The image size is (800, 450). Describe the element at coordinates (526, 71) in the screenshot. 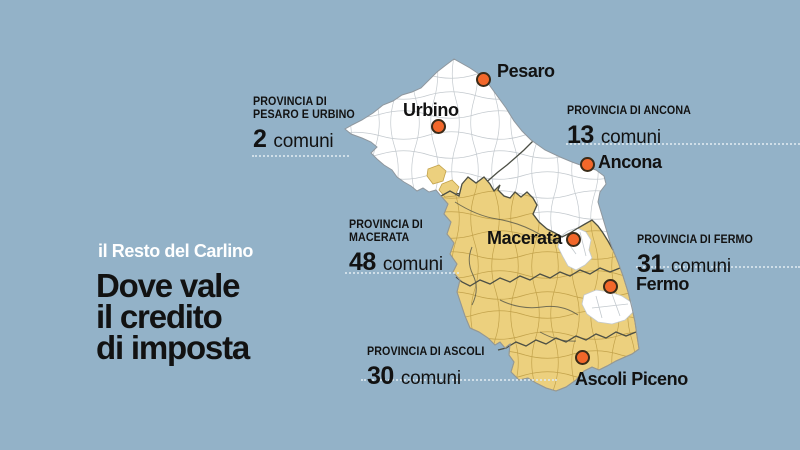

I see `city-label-pesaro: Pesaro` at that location.